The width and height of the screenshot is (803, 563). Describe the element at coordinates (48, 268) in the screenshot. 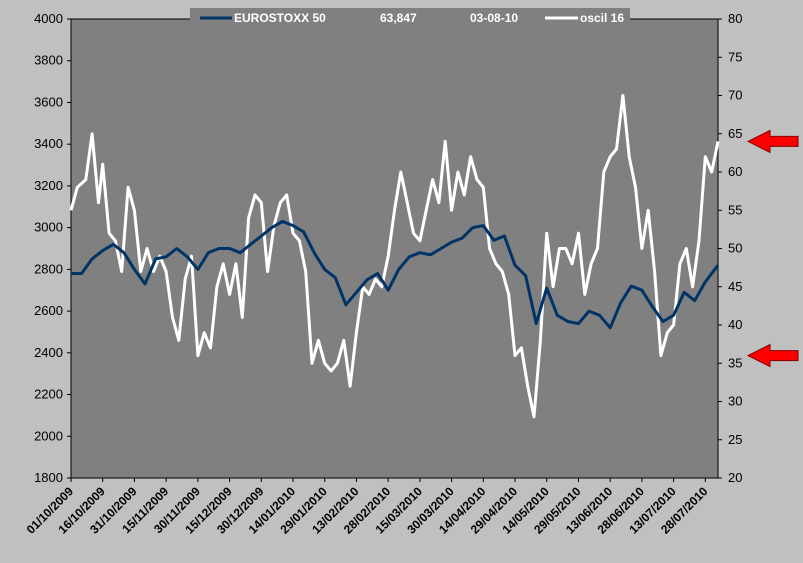

I see `left-axis-tick-label: 2800` at that location.